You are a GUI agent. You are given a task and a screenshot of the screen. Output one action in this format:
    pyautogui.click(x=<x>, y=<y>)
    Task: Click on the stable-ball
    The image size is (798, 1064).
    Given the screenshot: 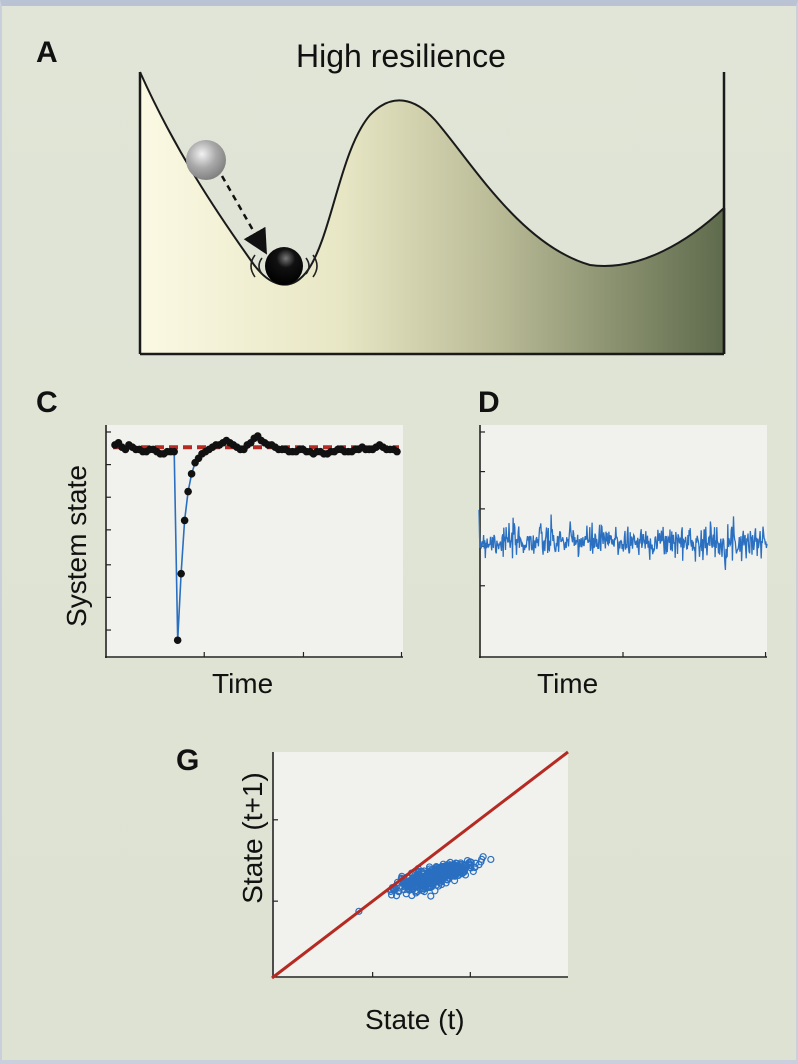 What is the action you would take?
    pyautogui.click(x=284, y=266)
    